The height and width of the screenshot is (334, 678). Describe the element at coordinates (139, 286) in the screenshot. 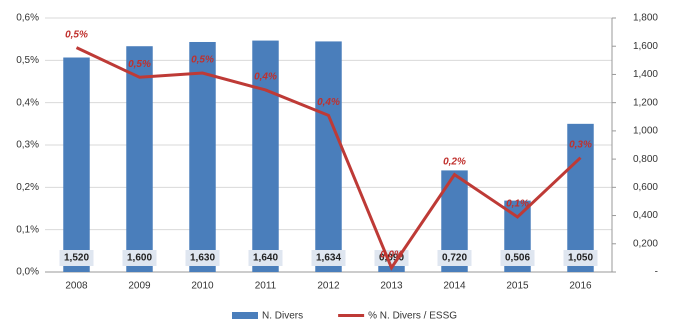

I see `x-tick-label: 2009` at that location.